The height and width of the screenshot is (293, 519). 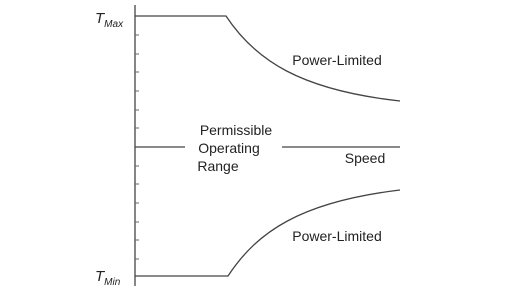 What do you see at coordinates (228, 148) in the screenshot?
I see `operating-range-line: Operating` at bounding box center [228, 148].